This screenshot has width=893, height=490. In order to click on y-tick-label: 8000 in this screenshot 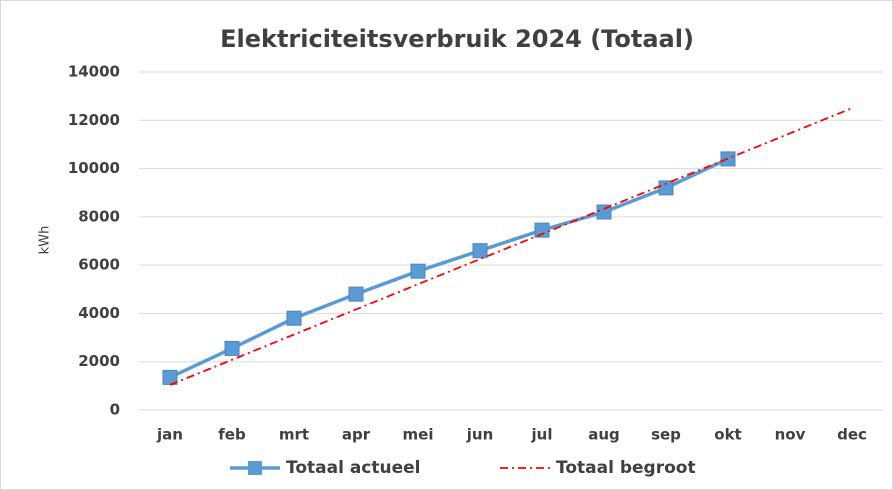, I will do `click(99, 216)`.